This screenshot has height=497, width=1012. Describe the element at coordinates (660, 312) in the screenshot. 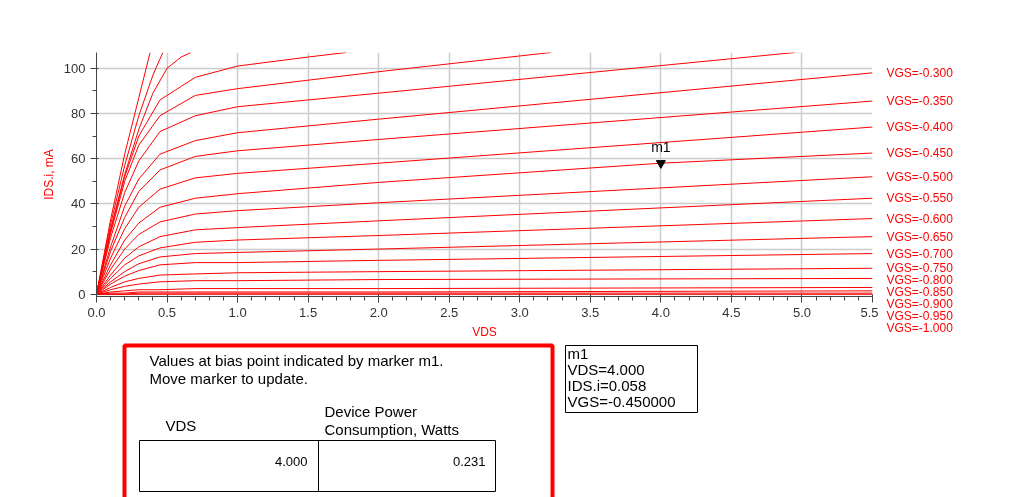

I see `x-tick-label: 4.0` at that location.